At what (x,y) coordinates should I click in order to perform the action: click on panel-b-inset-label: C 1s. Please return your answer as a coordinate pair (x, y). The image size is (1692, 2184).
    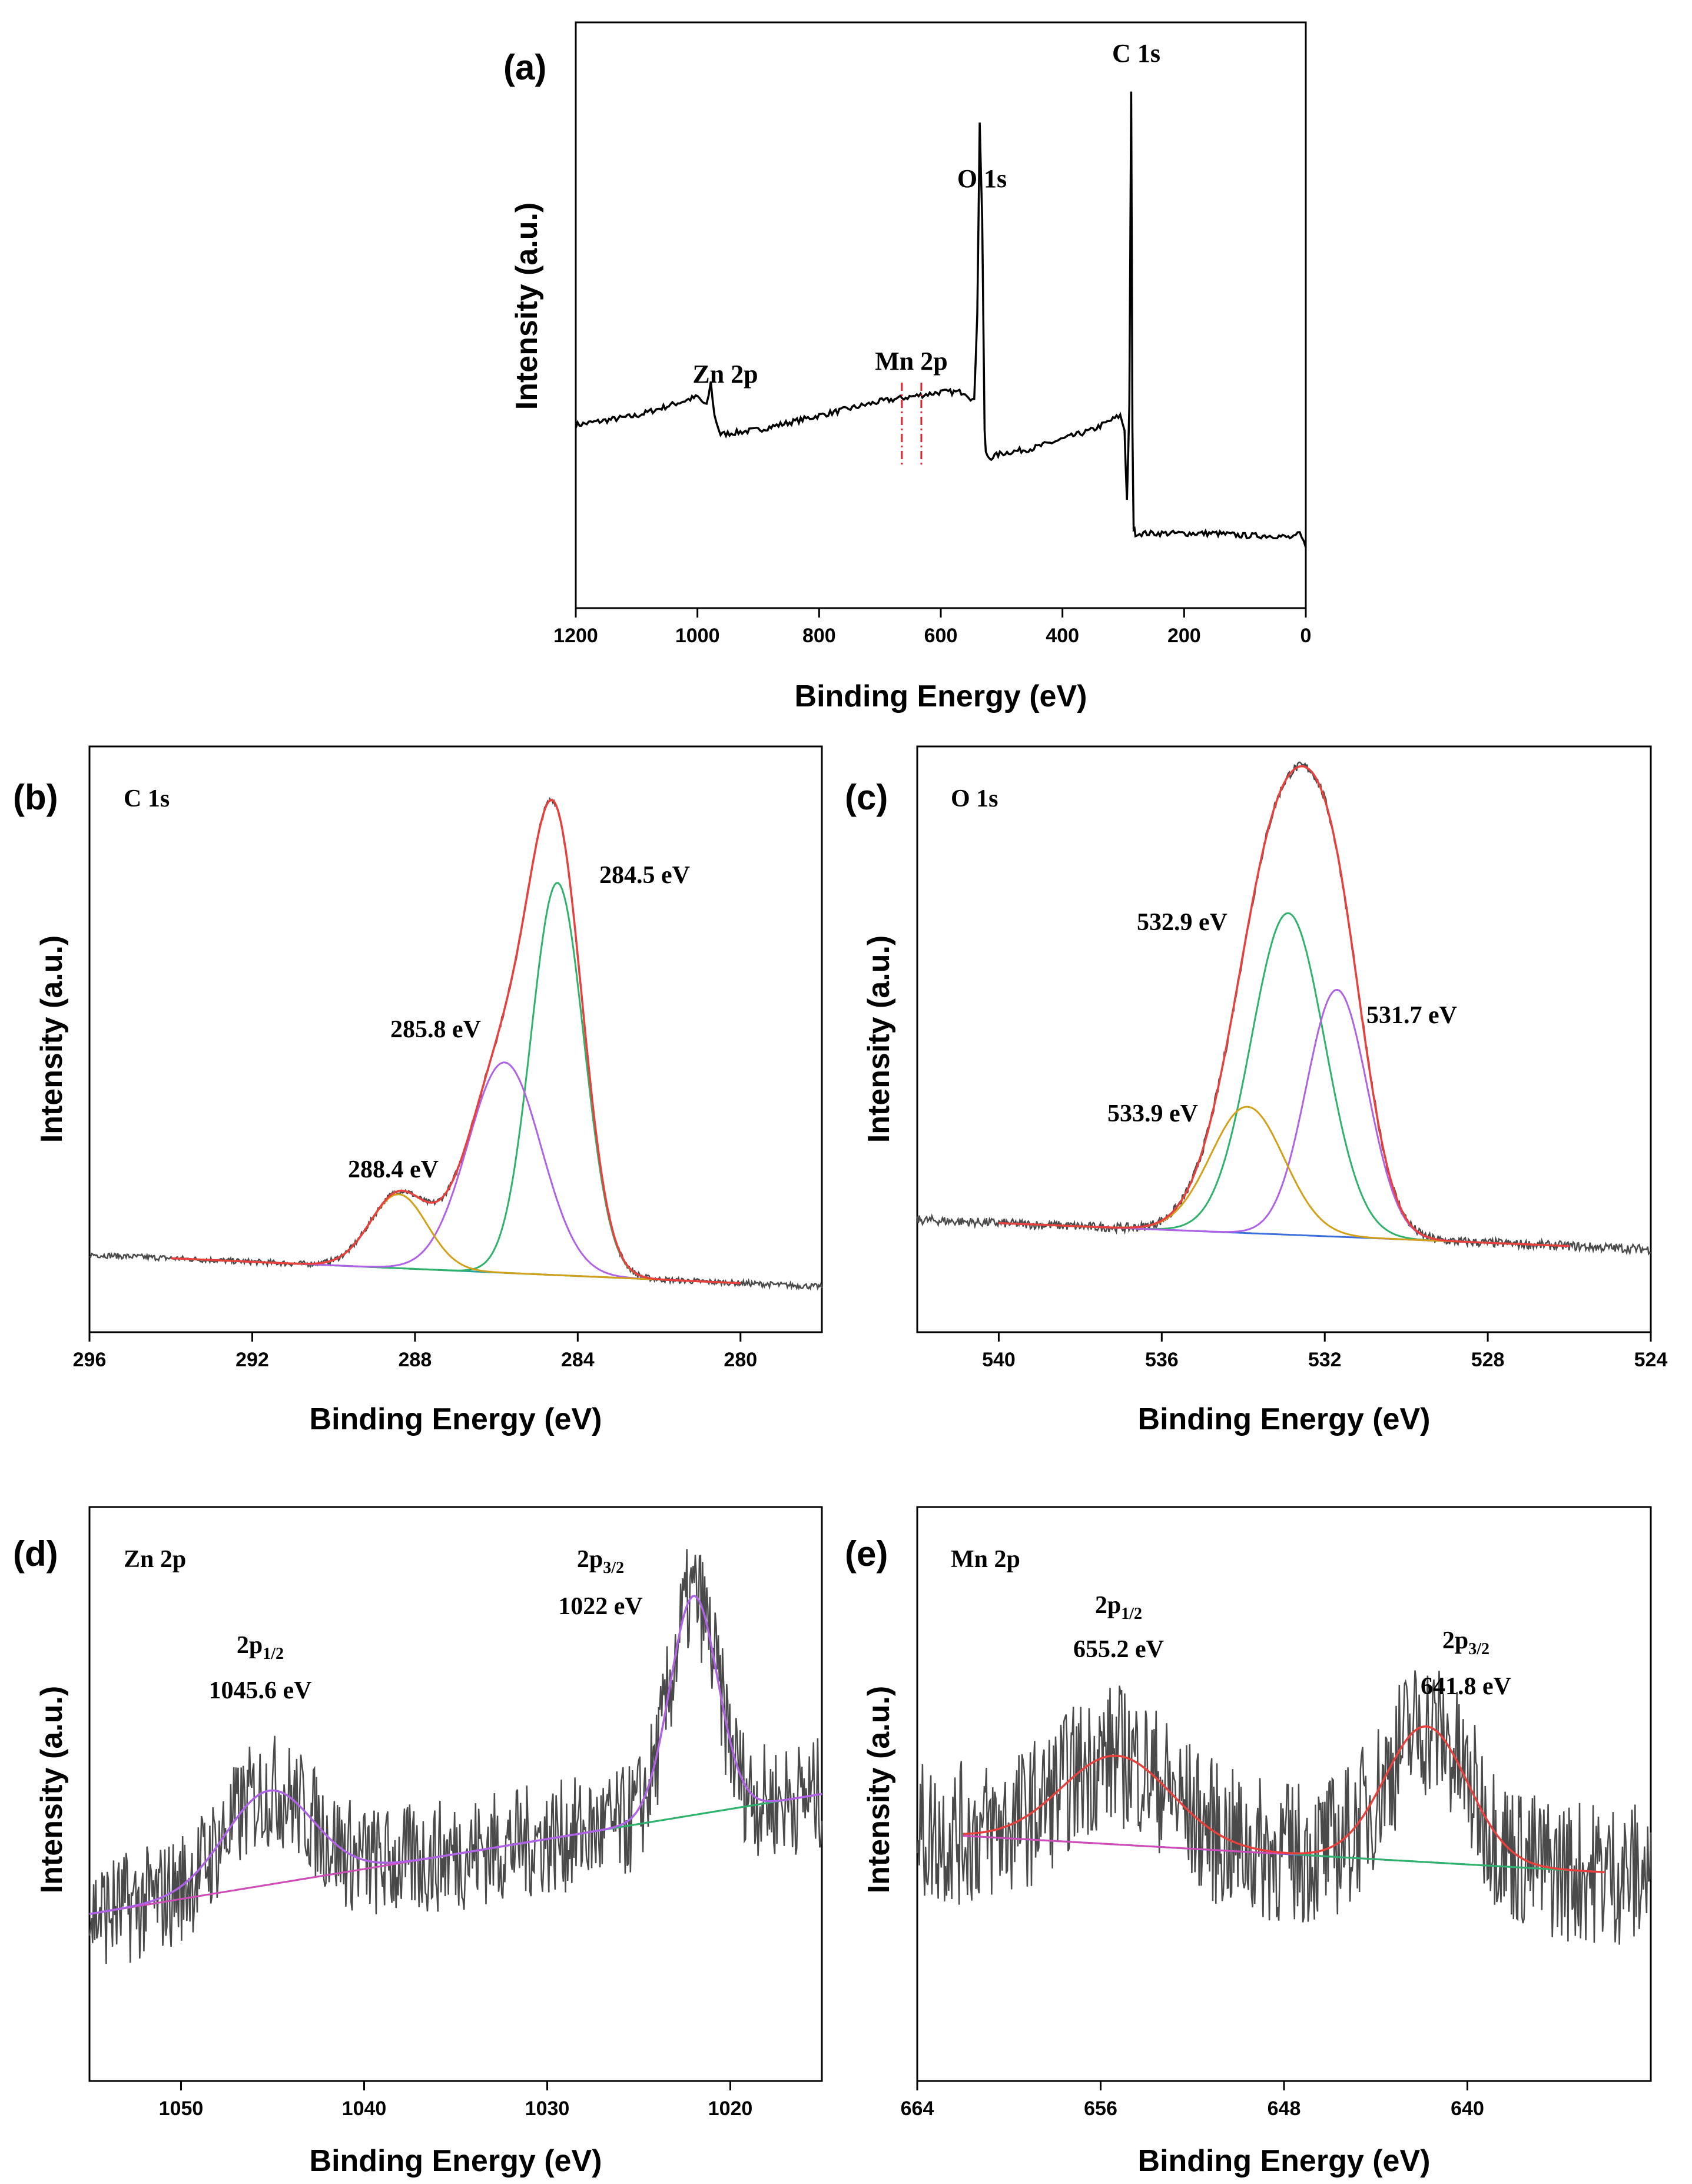
    Looking at the image, I should click on (147, 798).